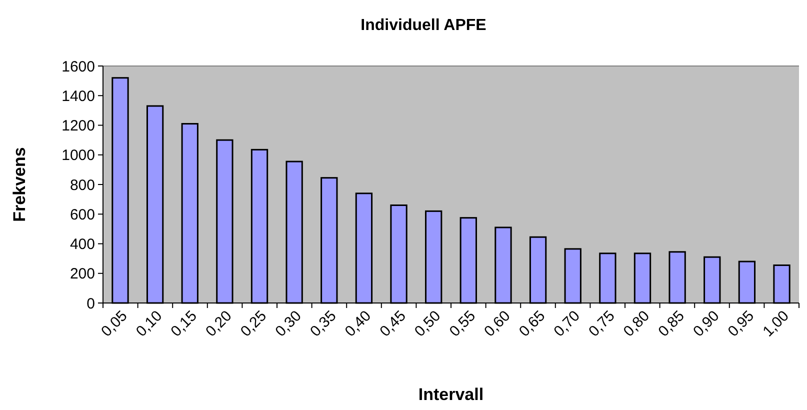 The width and height of the screenshot is (807, 410). I want to click on x-tick-label: 0,15, so click(184, 324).